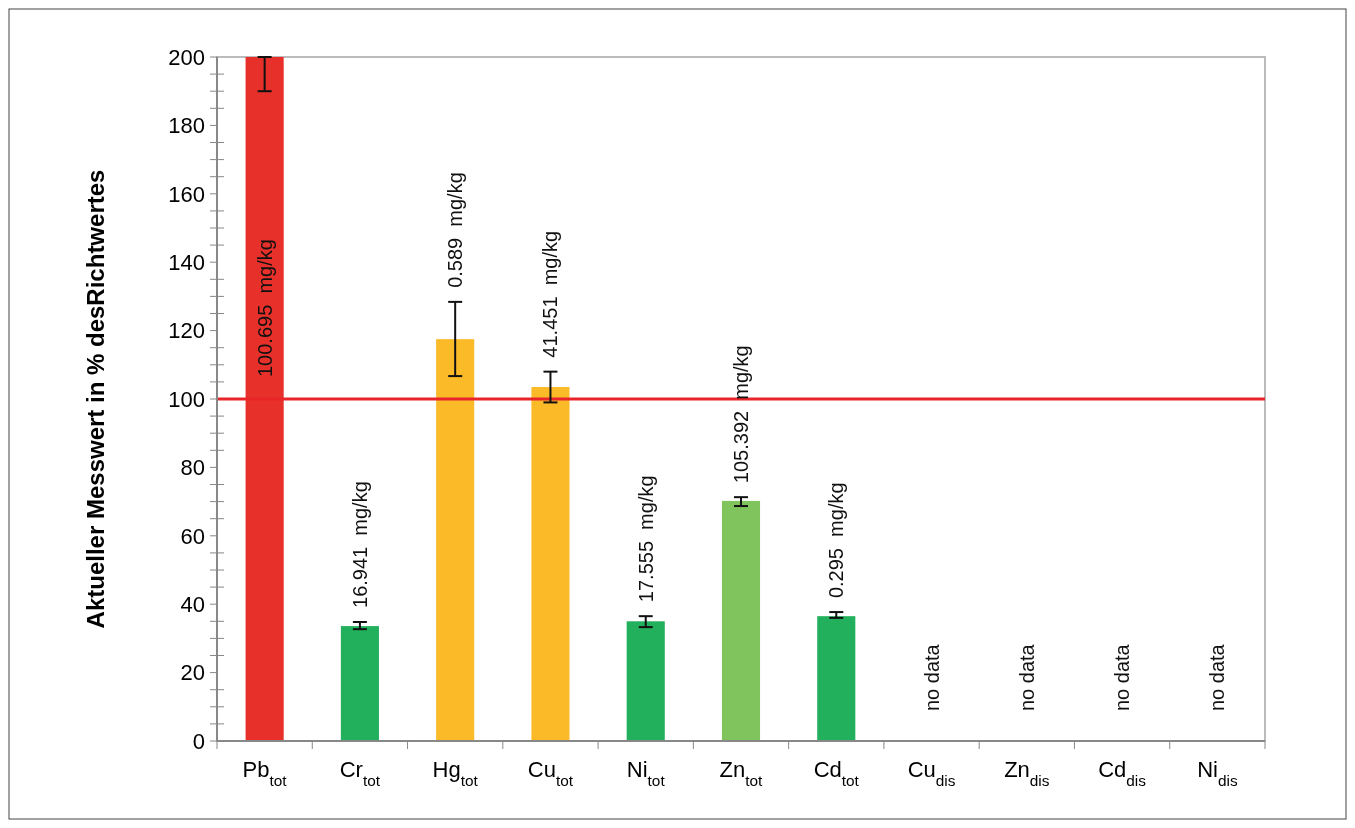 Image resolution: width=1355 pixels, height=828 pixels. Describe the element at coordinates (360, 773) in the screenshot. I see `x-tick-label: Cr$_{tot}$` at that location.